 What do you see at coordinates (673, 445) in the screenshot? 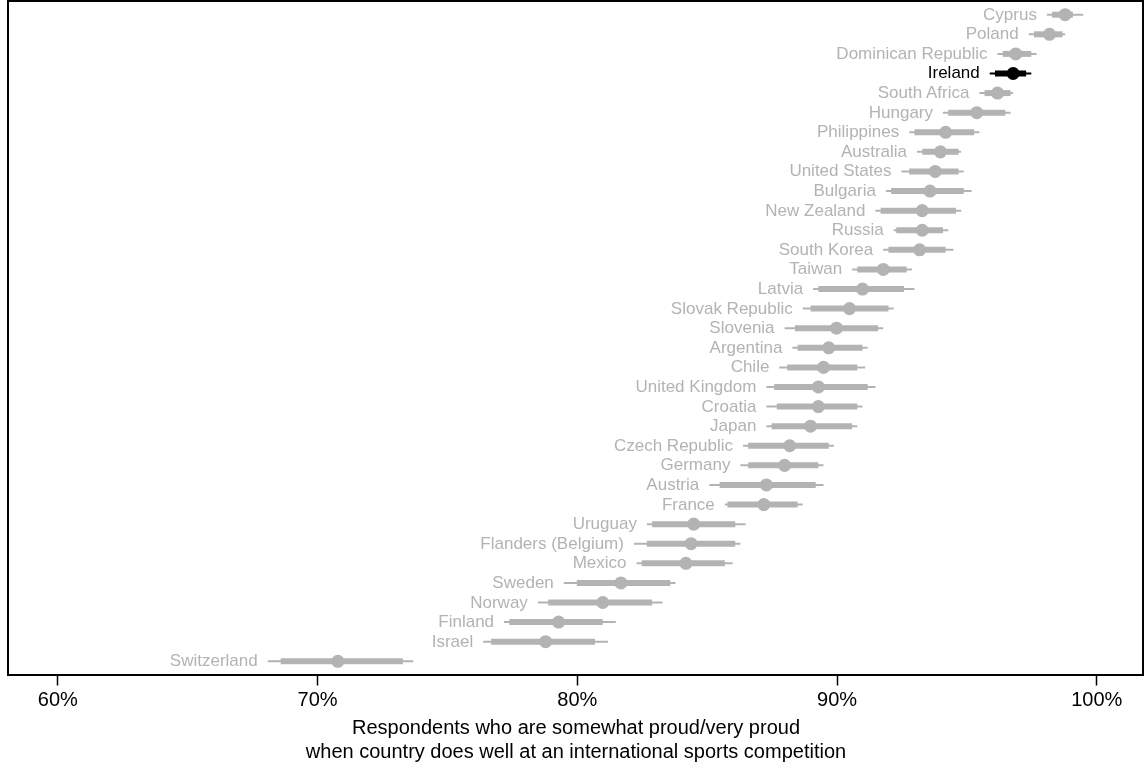
I see `y-tick-label: Czech Republic` at bounding box center [673, 445].